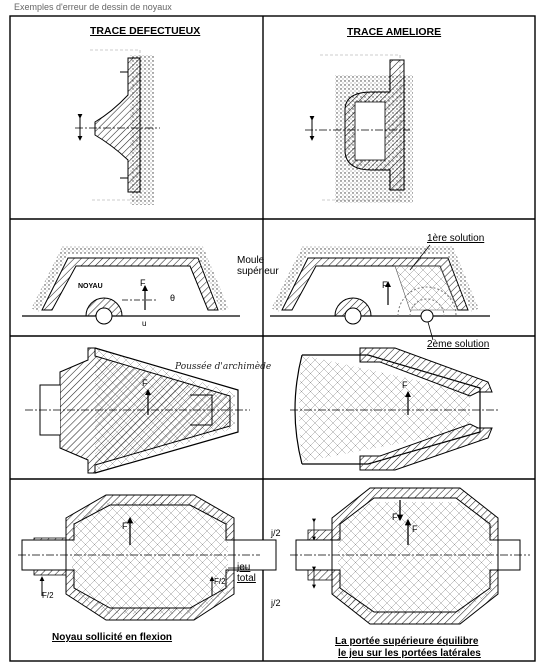 This screenshot has width=542, height=668. I want to click on panel-noyau-flexion, so click(147, 557).